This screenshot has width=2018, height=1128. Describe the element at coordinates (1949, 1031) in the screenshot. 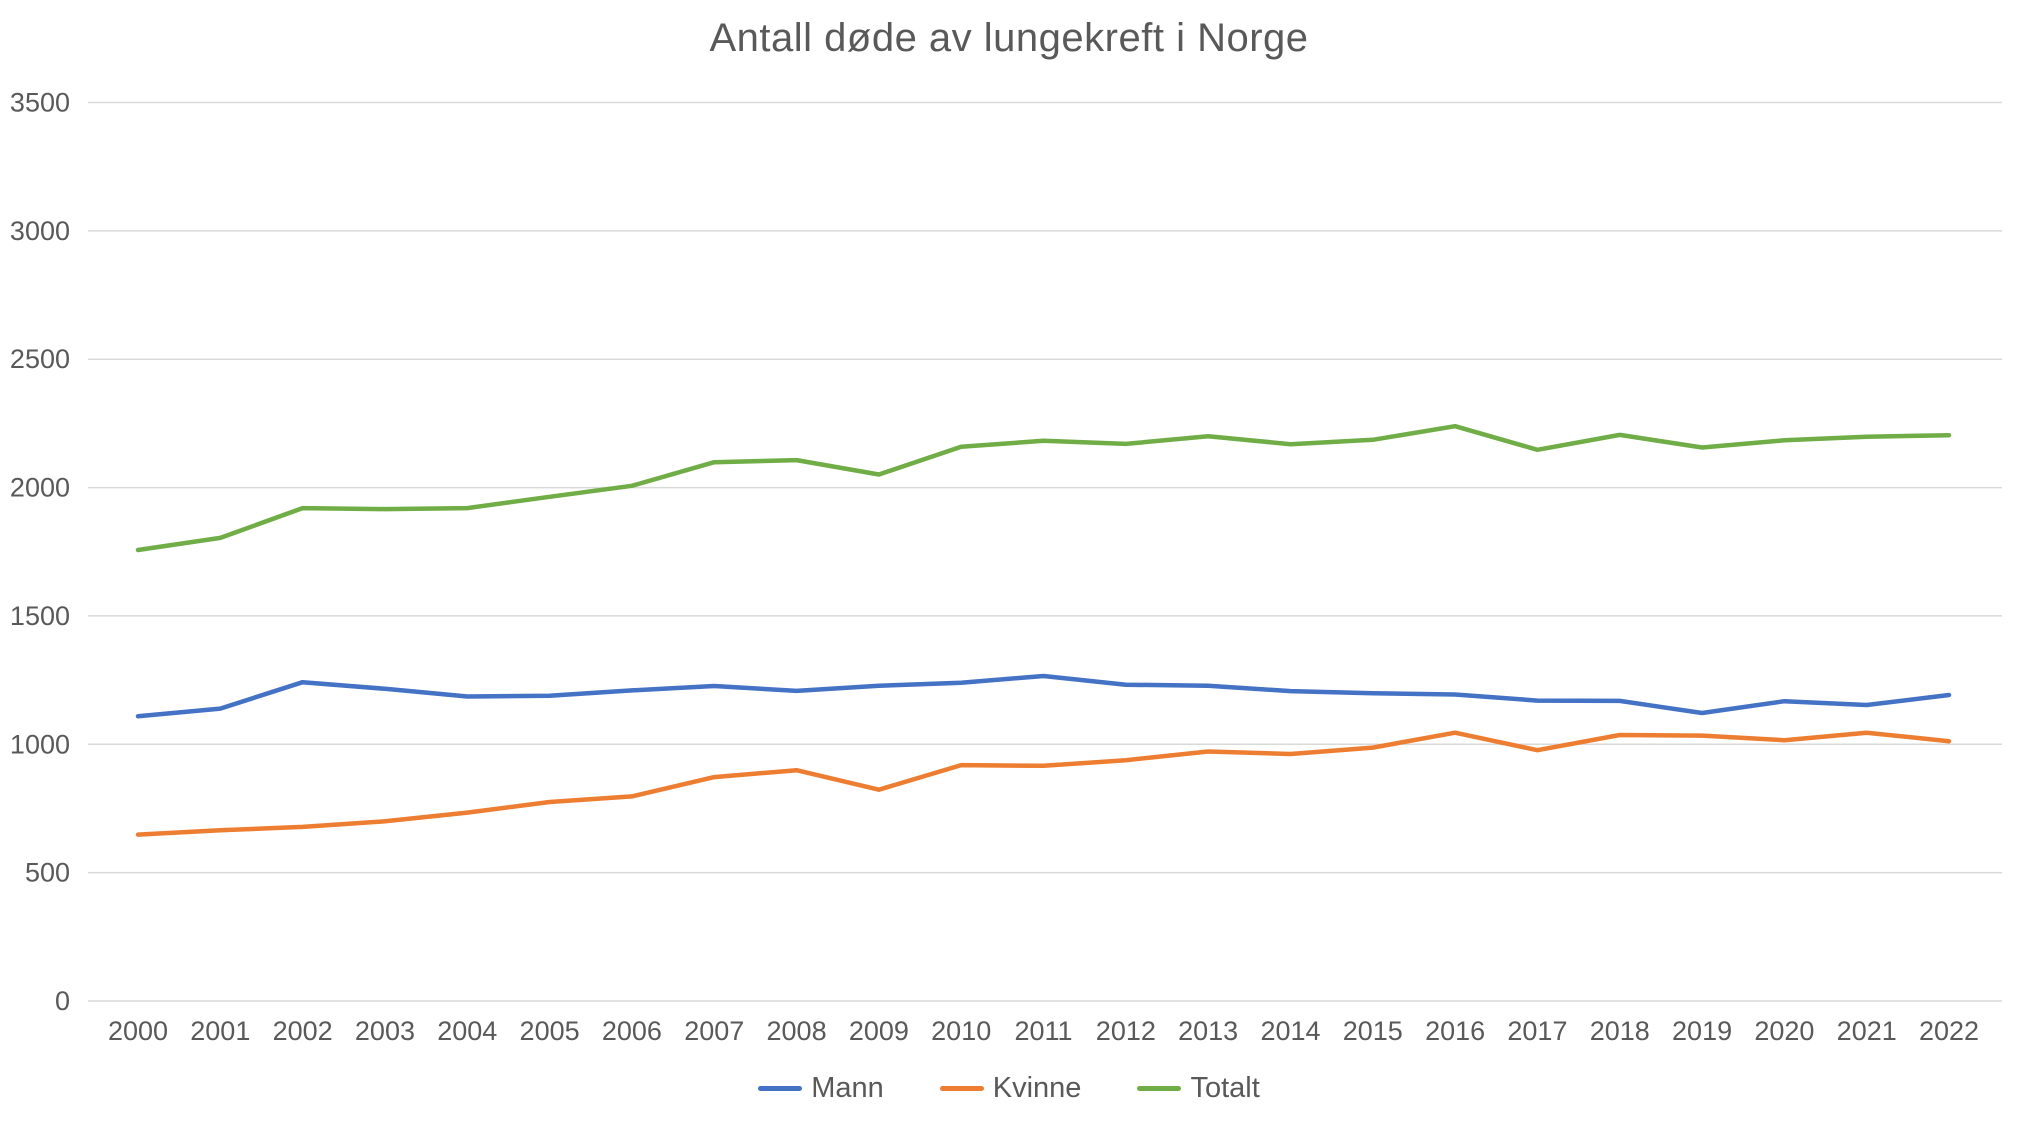

I see `x-axis-tick-label: 2022` at that location.